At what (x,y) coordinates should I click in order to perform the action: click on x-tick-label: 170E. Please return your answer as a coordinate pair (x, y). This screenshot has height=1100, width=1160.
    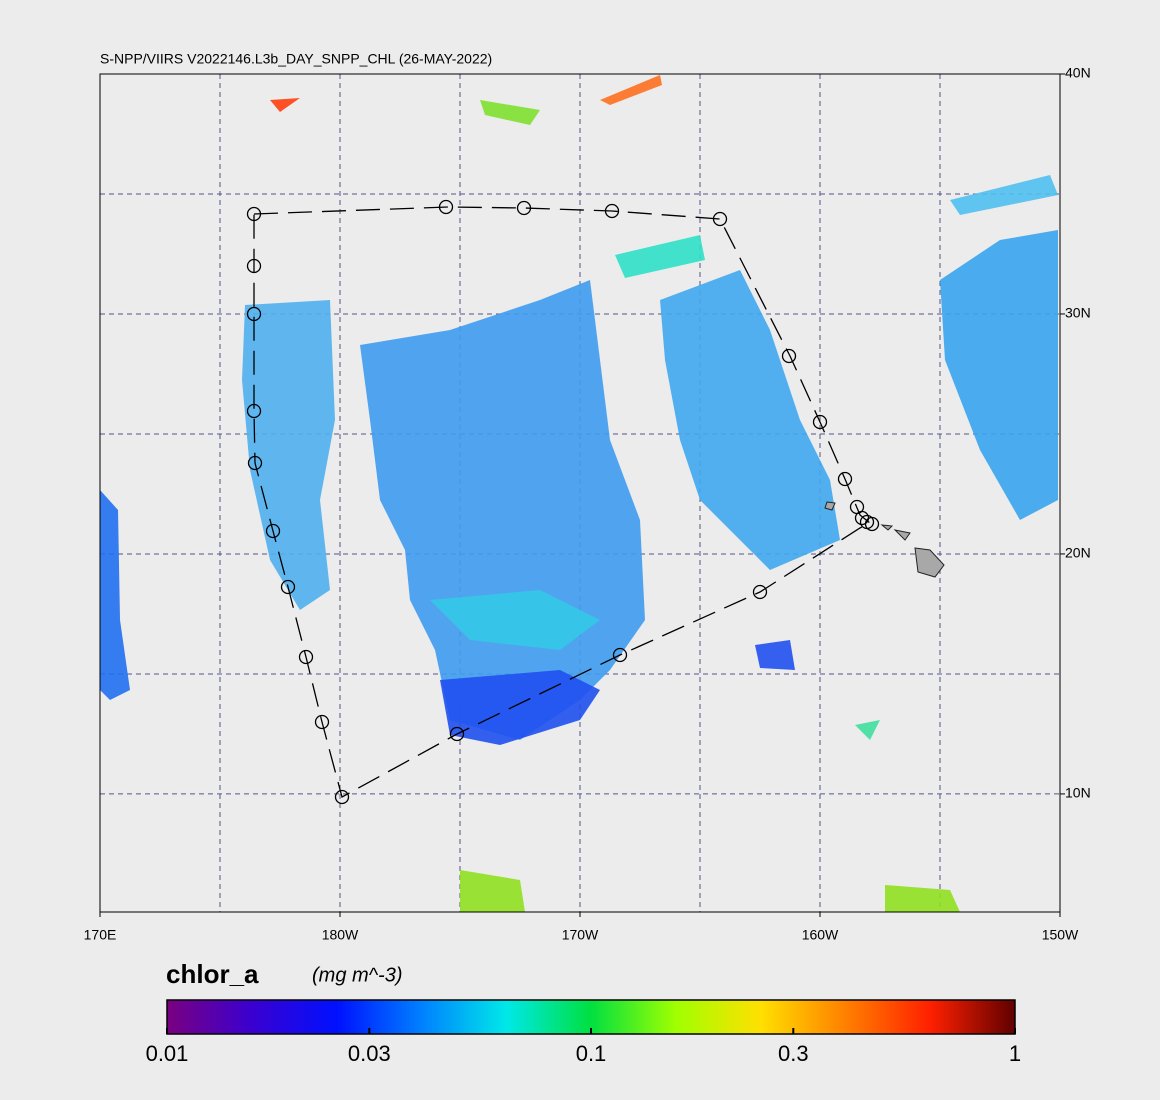
    Looking at the image, I should click on (100, 935).